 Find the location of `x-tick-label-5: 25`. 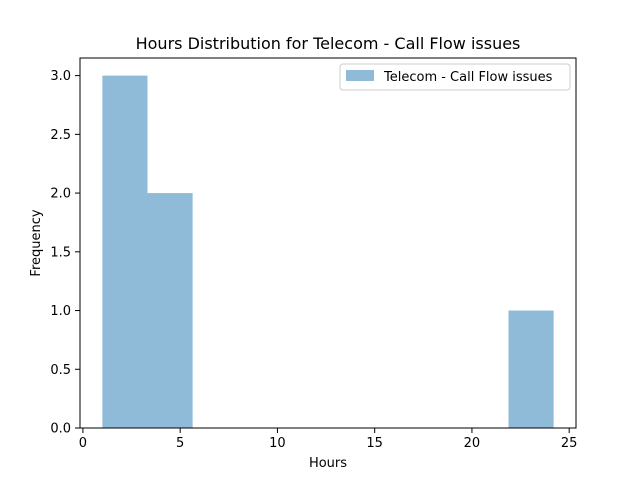

x-tick-label-5: 25 is located at coordinates (569, 443).